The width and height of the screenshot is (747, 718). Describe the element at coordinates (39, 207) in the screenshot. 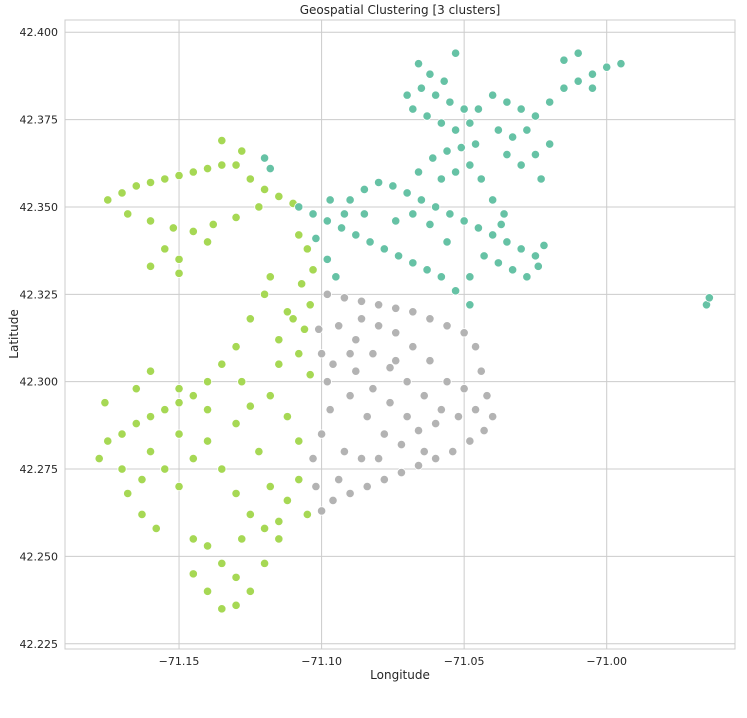

I see `y-tick-label: 42.350` at that location.